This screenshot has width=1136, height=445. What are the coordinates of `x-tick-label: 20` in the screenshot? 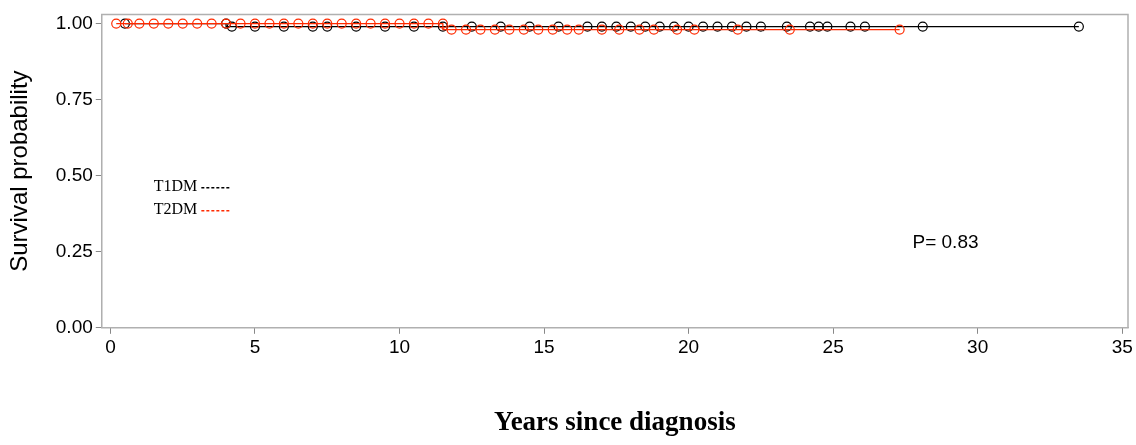 It's located at (689, 347).